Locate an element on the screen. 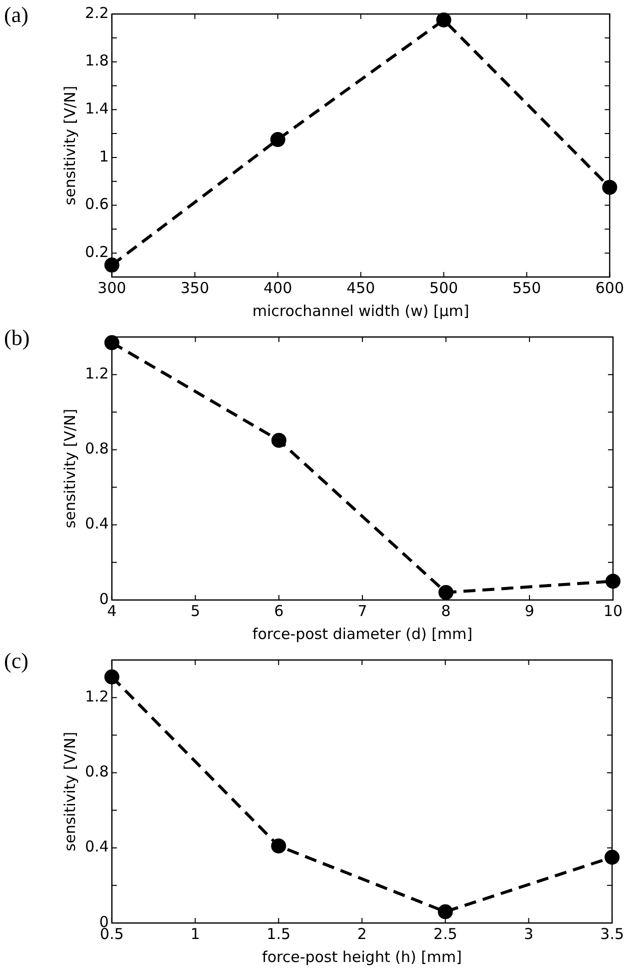 The height and width of the screenshot is (971, 627). x-tick-label: 9 is located at coordinates (529, 611).